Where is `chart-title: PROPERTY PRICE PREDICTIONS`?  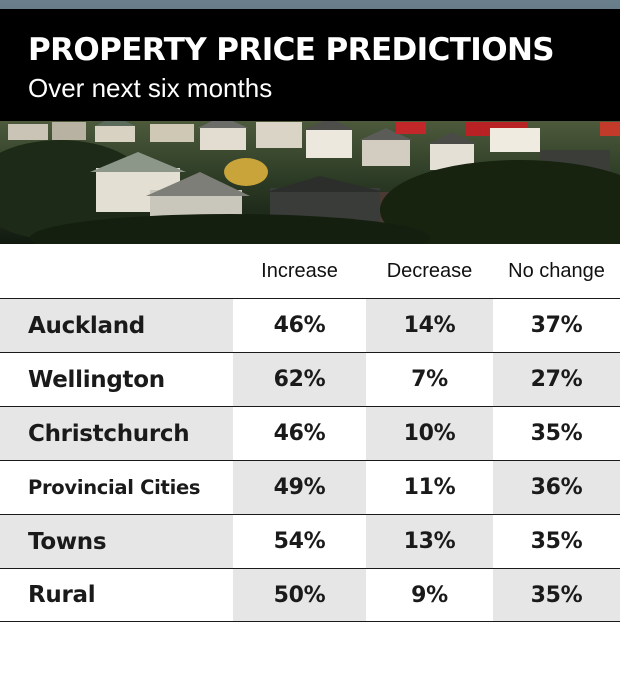 chart-title: PROPERTY PRICE PREDICTIONS is located at coordinates (291, 50).